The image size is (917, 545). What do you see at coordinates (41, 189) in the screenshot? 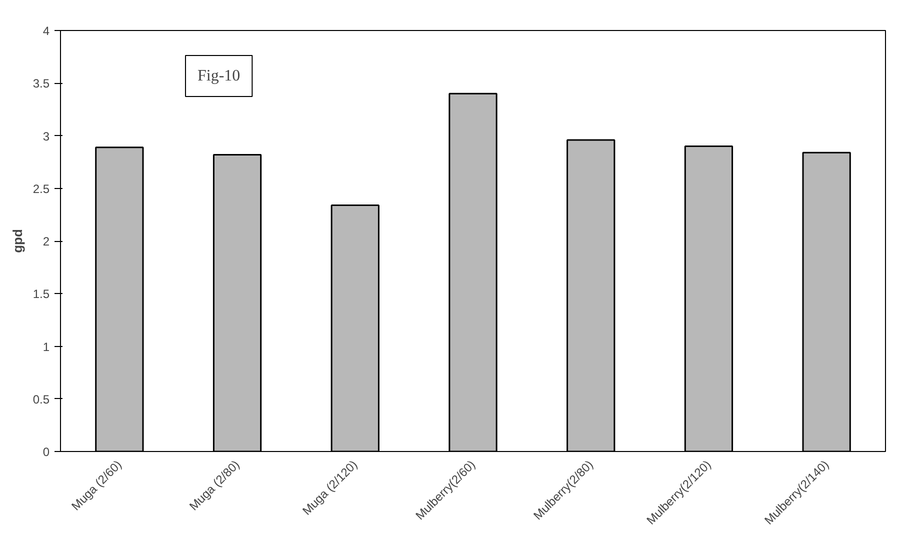
I see `y-tick-label: 2.5` at bounding box center [41, 189].